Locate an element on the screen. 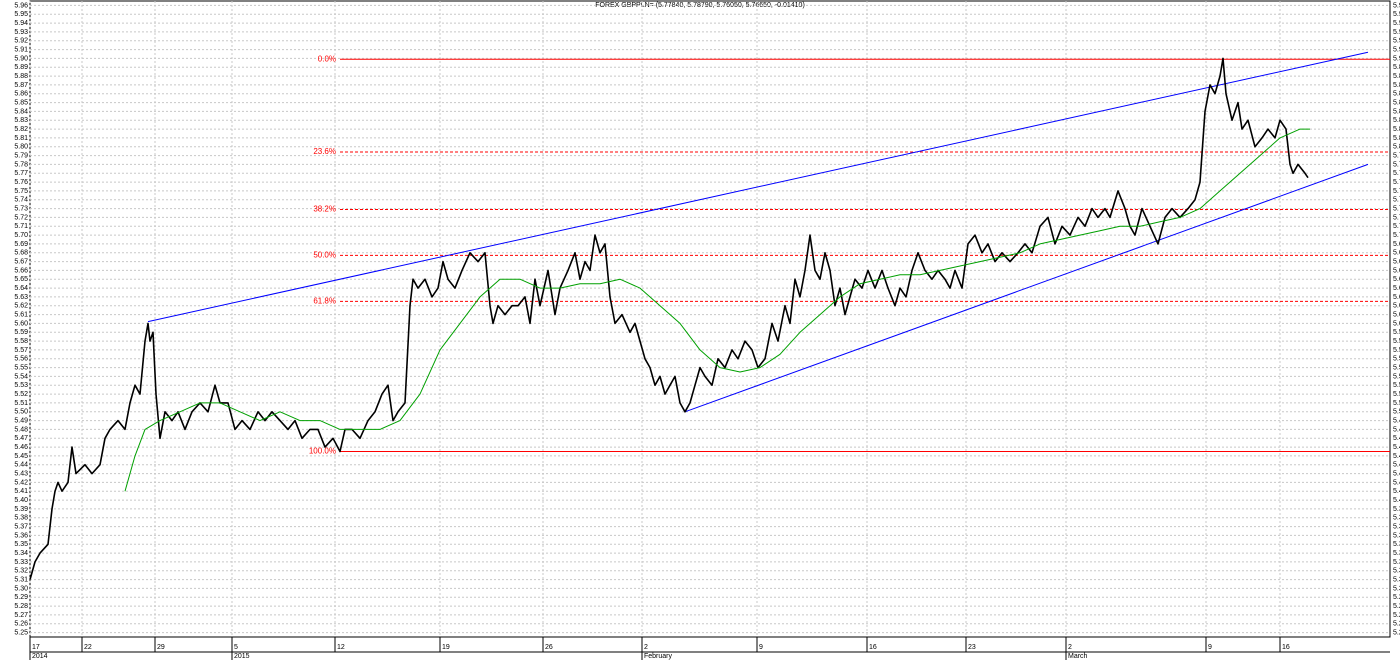 The width and height of the screenshot is (1400, 660). y-tick-label-right: 5.27 is located at coordinates (1396, 615).